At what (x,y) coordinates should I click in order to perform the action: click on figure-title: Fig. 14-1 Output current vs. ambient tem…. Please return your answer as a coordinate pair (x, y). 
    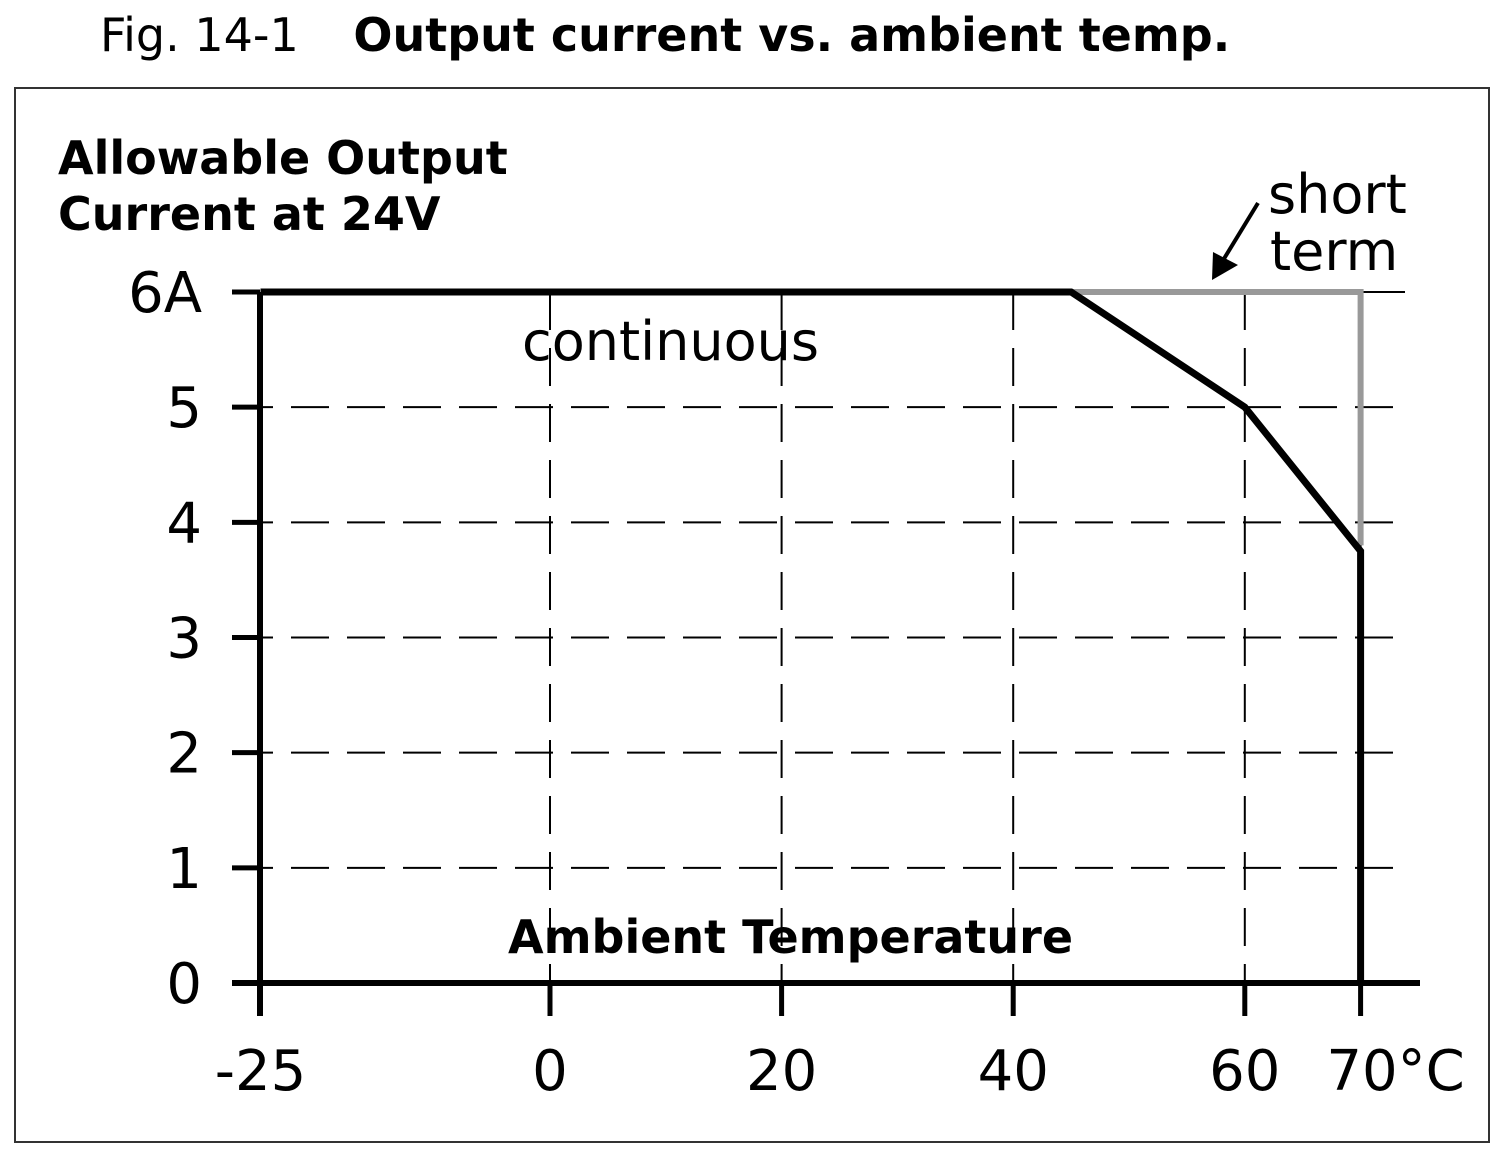
    Looking at the image, I should click on (665, 35).